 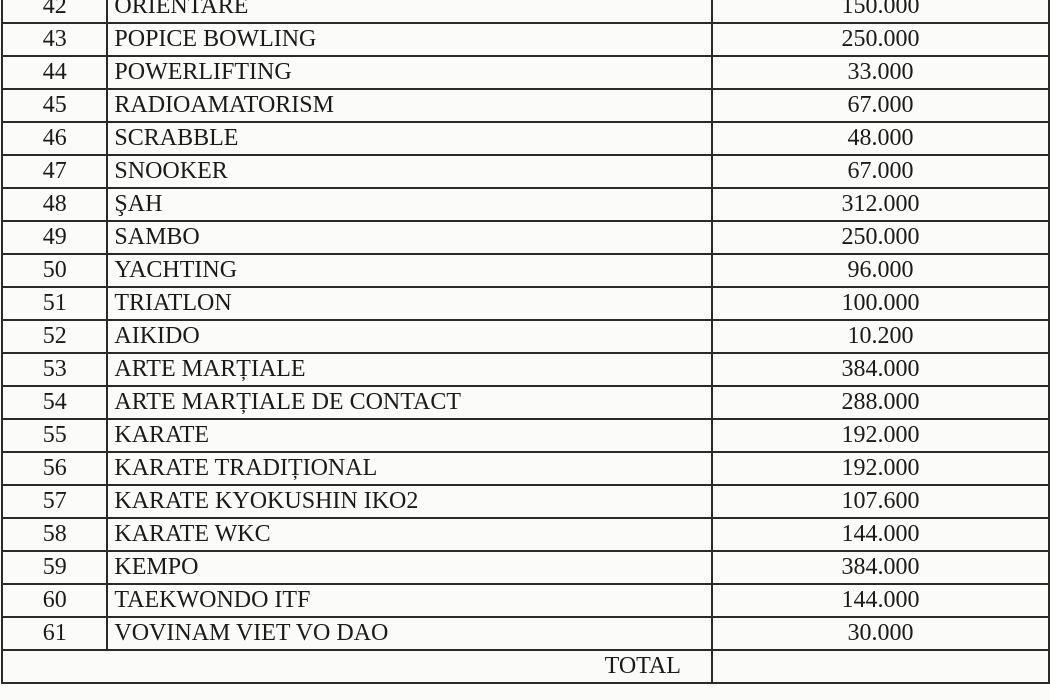 I want to click on table-row: 52 AIKIDO 10.200, so click(x=525, y=336).